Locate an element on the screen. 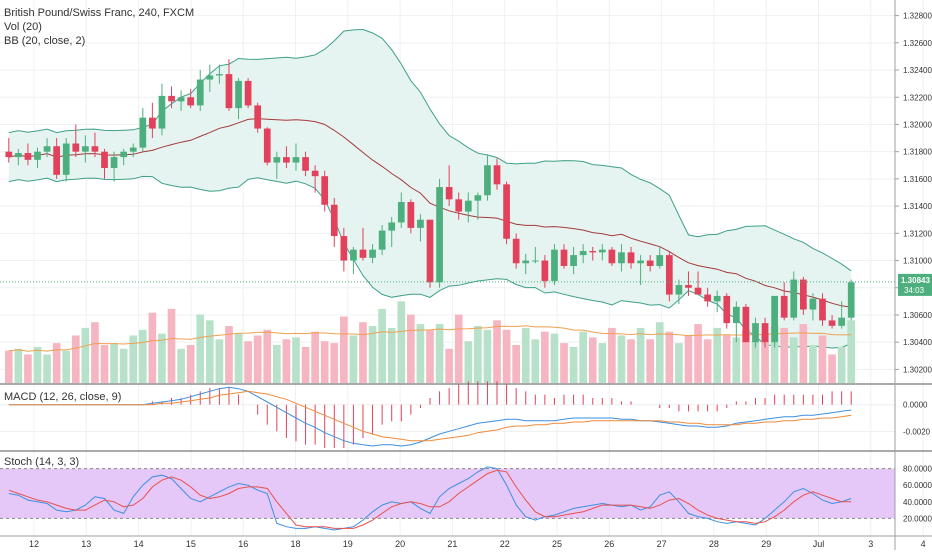 This screenshot has height=555, width=932. macd-tick-label: 0.0000 is located at coordinates (915, 405).